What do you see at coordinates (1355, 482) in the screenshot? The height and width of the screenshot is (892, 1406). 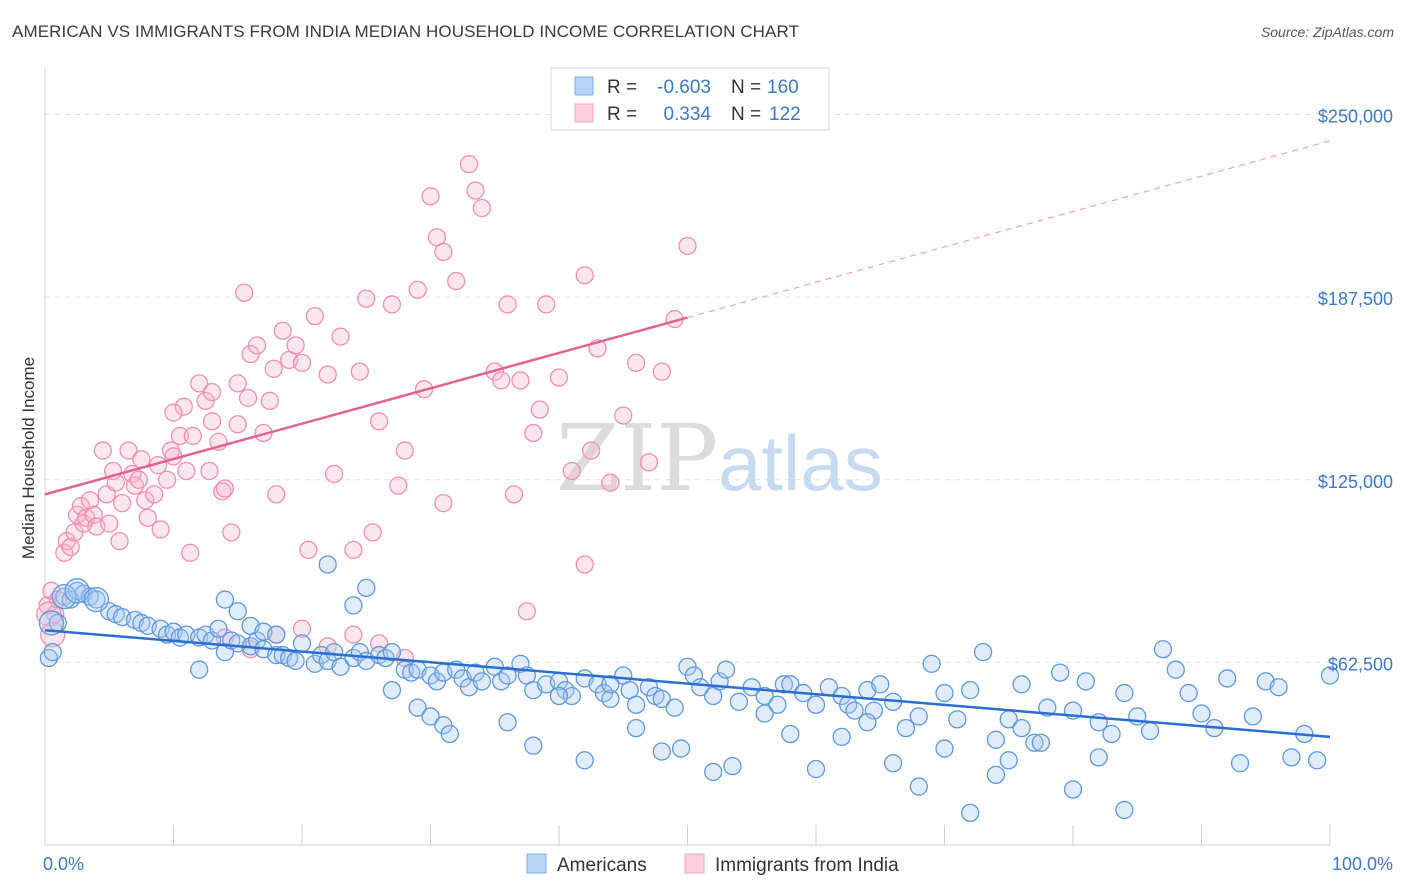 I see `y-tick-label-1: $125,000` at bounding box center [1355, 482].